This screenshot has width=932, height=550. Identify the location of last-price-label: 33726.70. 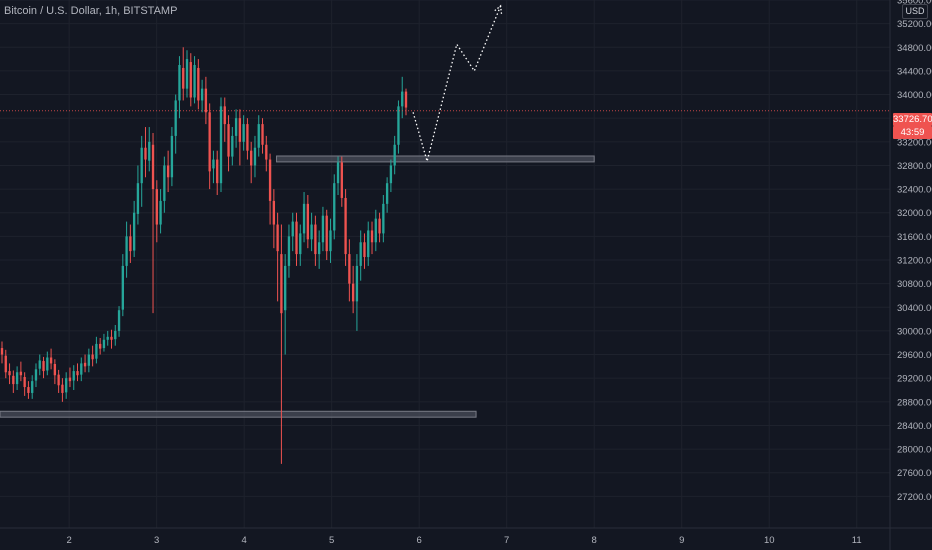
(912, 119).